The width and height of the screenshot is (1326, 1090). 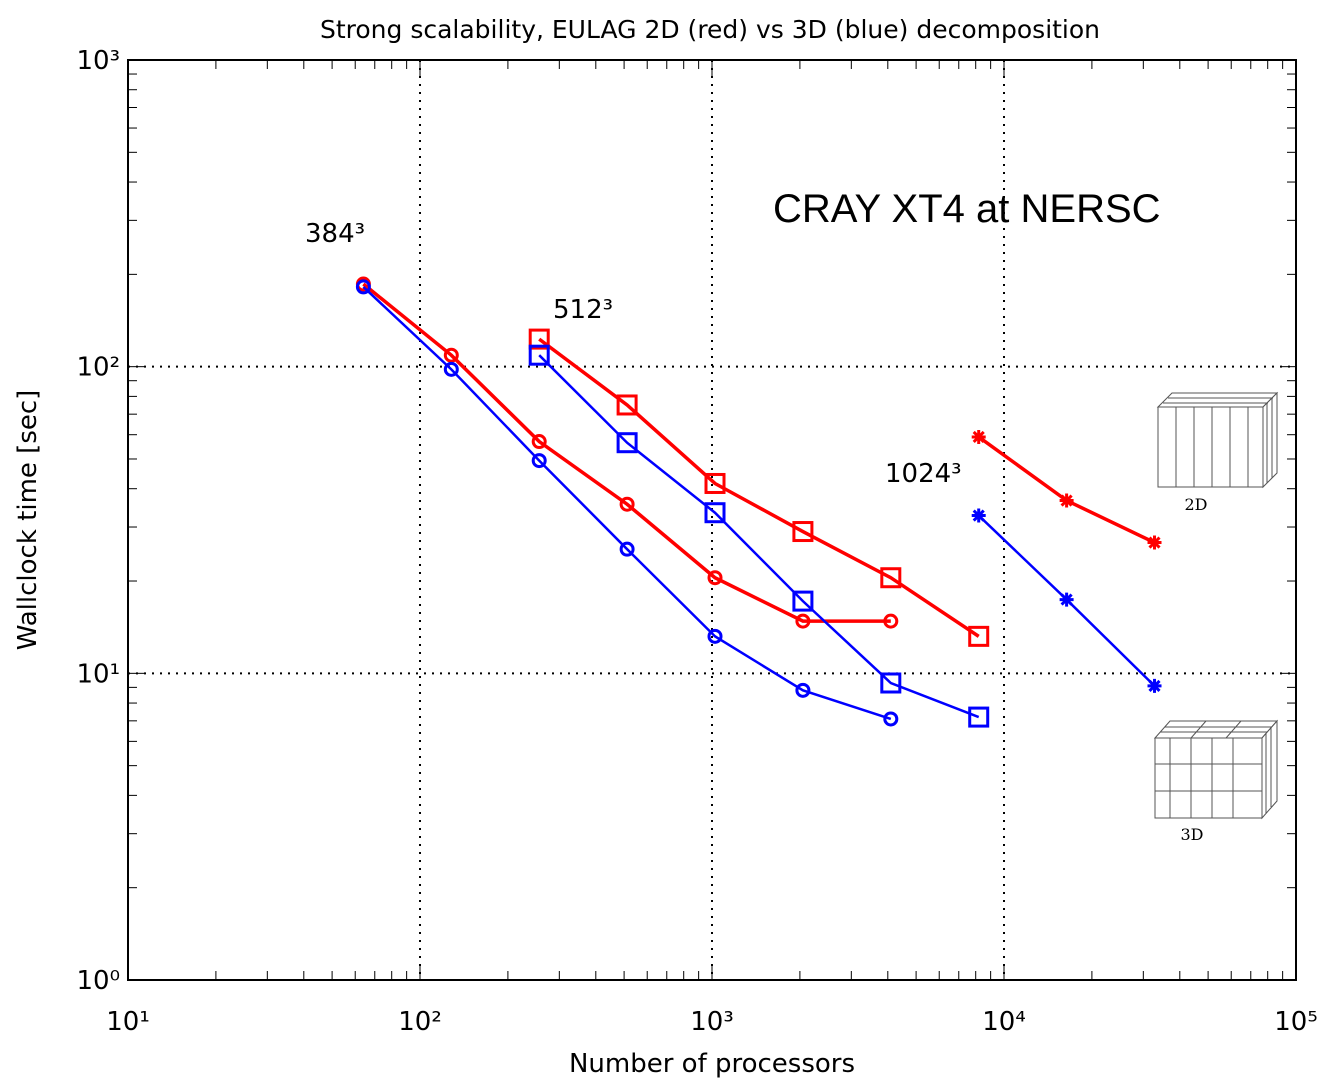 I want to click on y-axis-label: Wallclock time [sec], so click(x=28, y=520).